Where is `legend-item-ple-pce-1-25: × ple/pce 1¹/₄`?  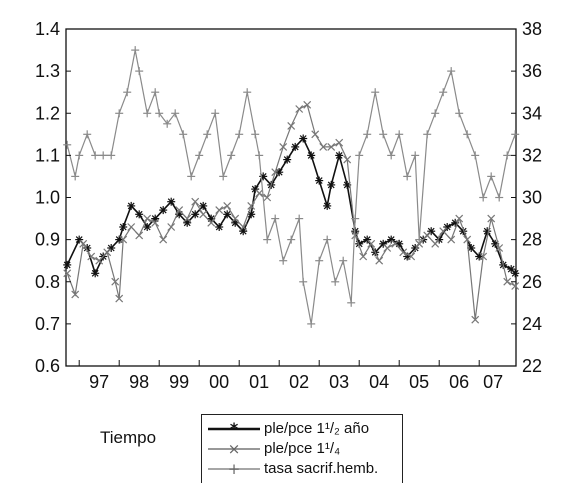
legend-item-ple-pce-1-25: × ple/pce 1¹/₄ is located at coordinates (302, 449).